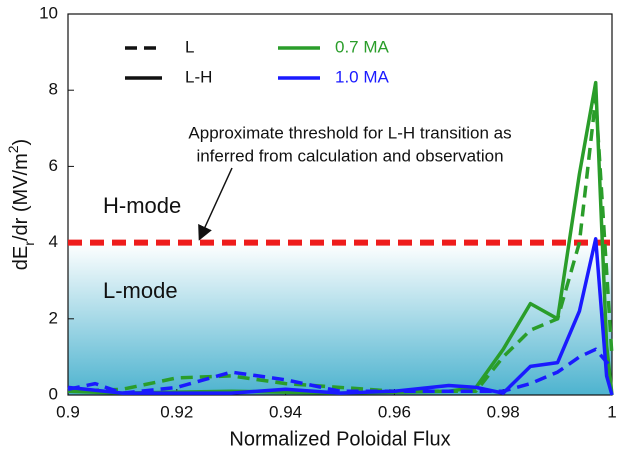 The height and width of the screenshot is (460, 621). What do you see at coordinates (362, 76) in the screenshot?
I see `legend-label: 1.0 MA` at bounding box center [362, 76].